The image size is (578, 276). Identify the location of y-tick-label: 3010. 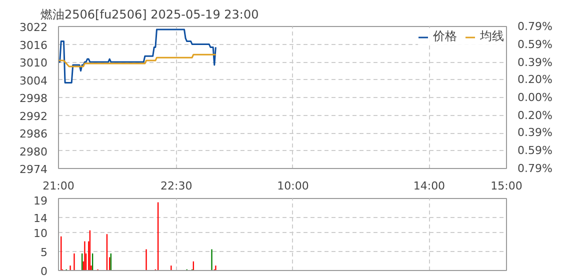
(34, 63).